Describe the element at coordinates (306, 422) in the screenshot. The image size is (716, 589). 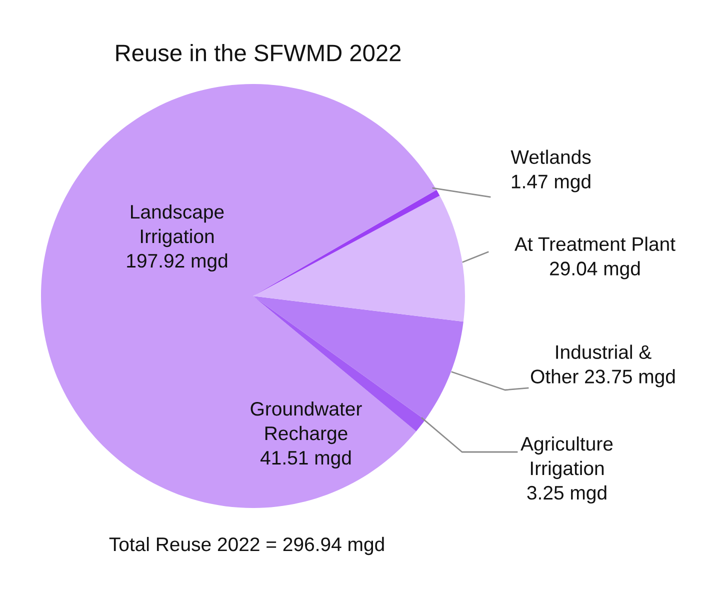
I see `slice-label: Groundwater Recharge` at that location.